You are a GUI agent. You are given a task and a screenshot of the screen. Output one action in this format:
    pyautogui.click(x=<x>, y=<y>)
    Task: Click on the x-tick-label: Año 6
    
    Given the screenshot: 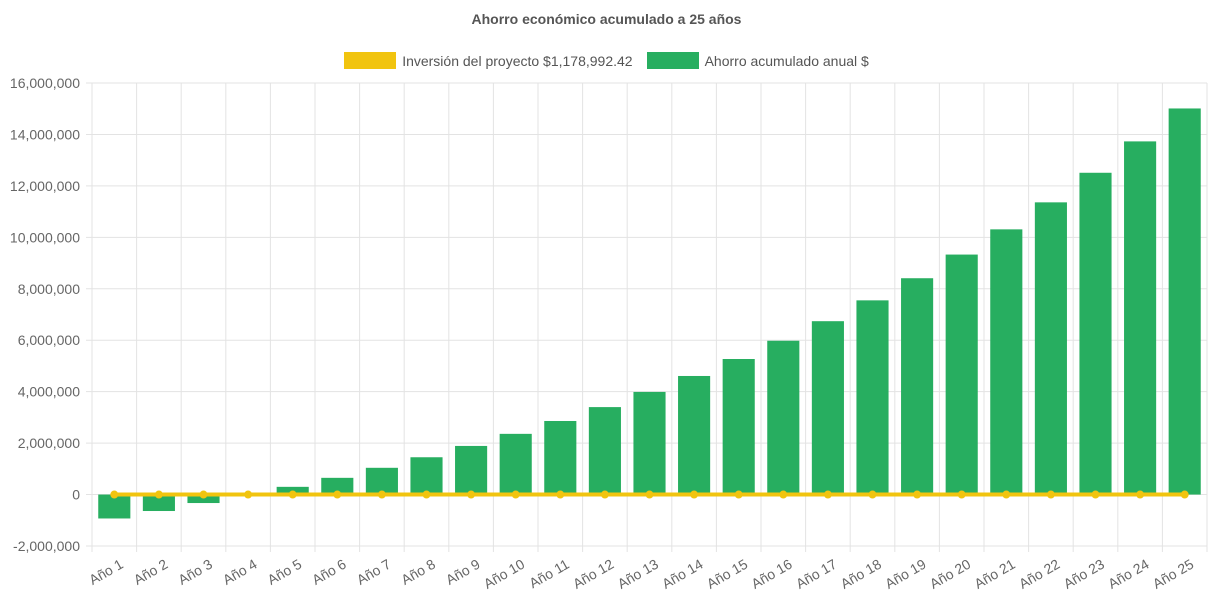 What is the action you would take?
    pyautogui.click(x=329, y=572)
    